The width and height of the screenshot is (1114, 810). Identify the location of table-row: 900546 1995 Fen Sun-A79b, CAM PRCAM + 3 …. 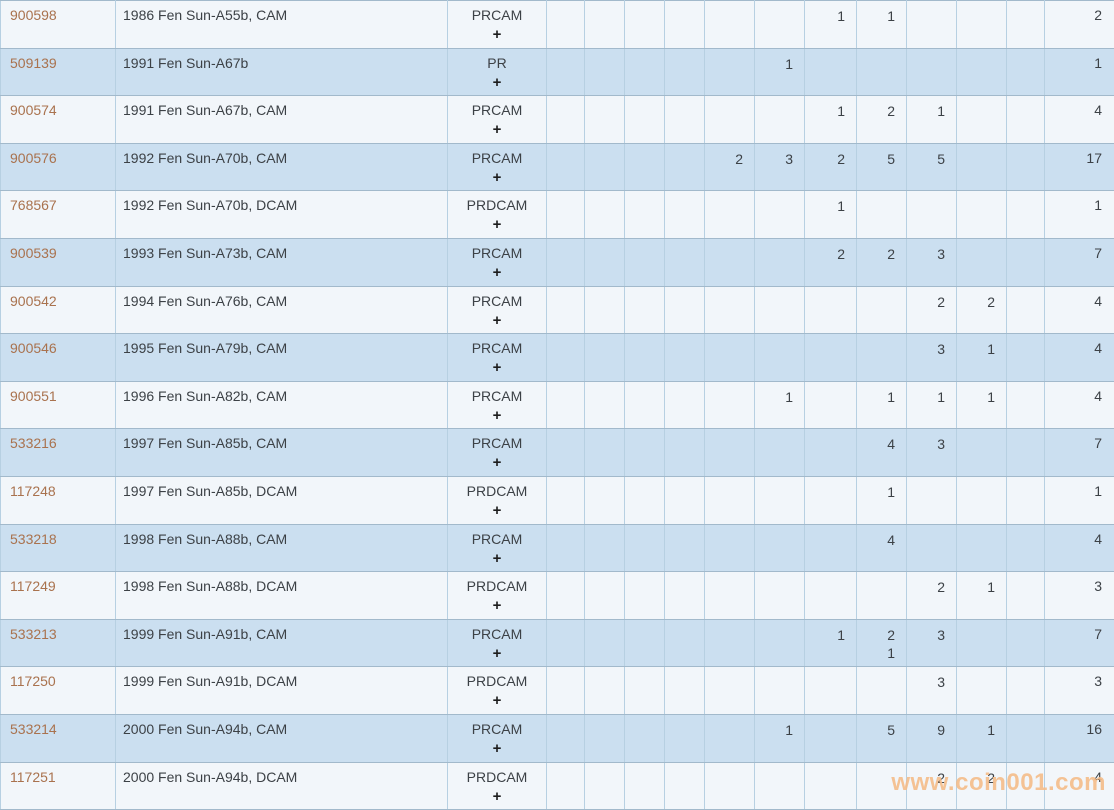
(557, 358).